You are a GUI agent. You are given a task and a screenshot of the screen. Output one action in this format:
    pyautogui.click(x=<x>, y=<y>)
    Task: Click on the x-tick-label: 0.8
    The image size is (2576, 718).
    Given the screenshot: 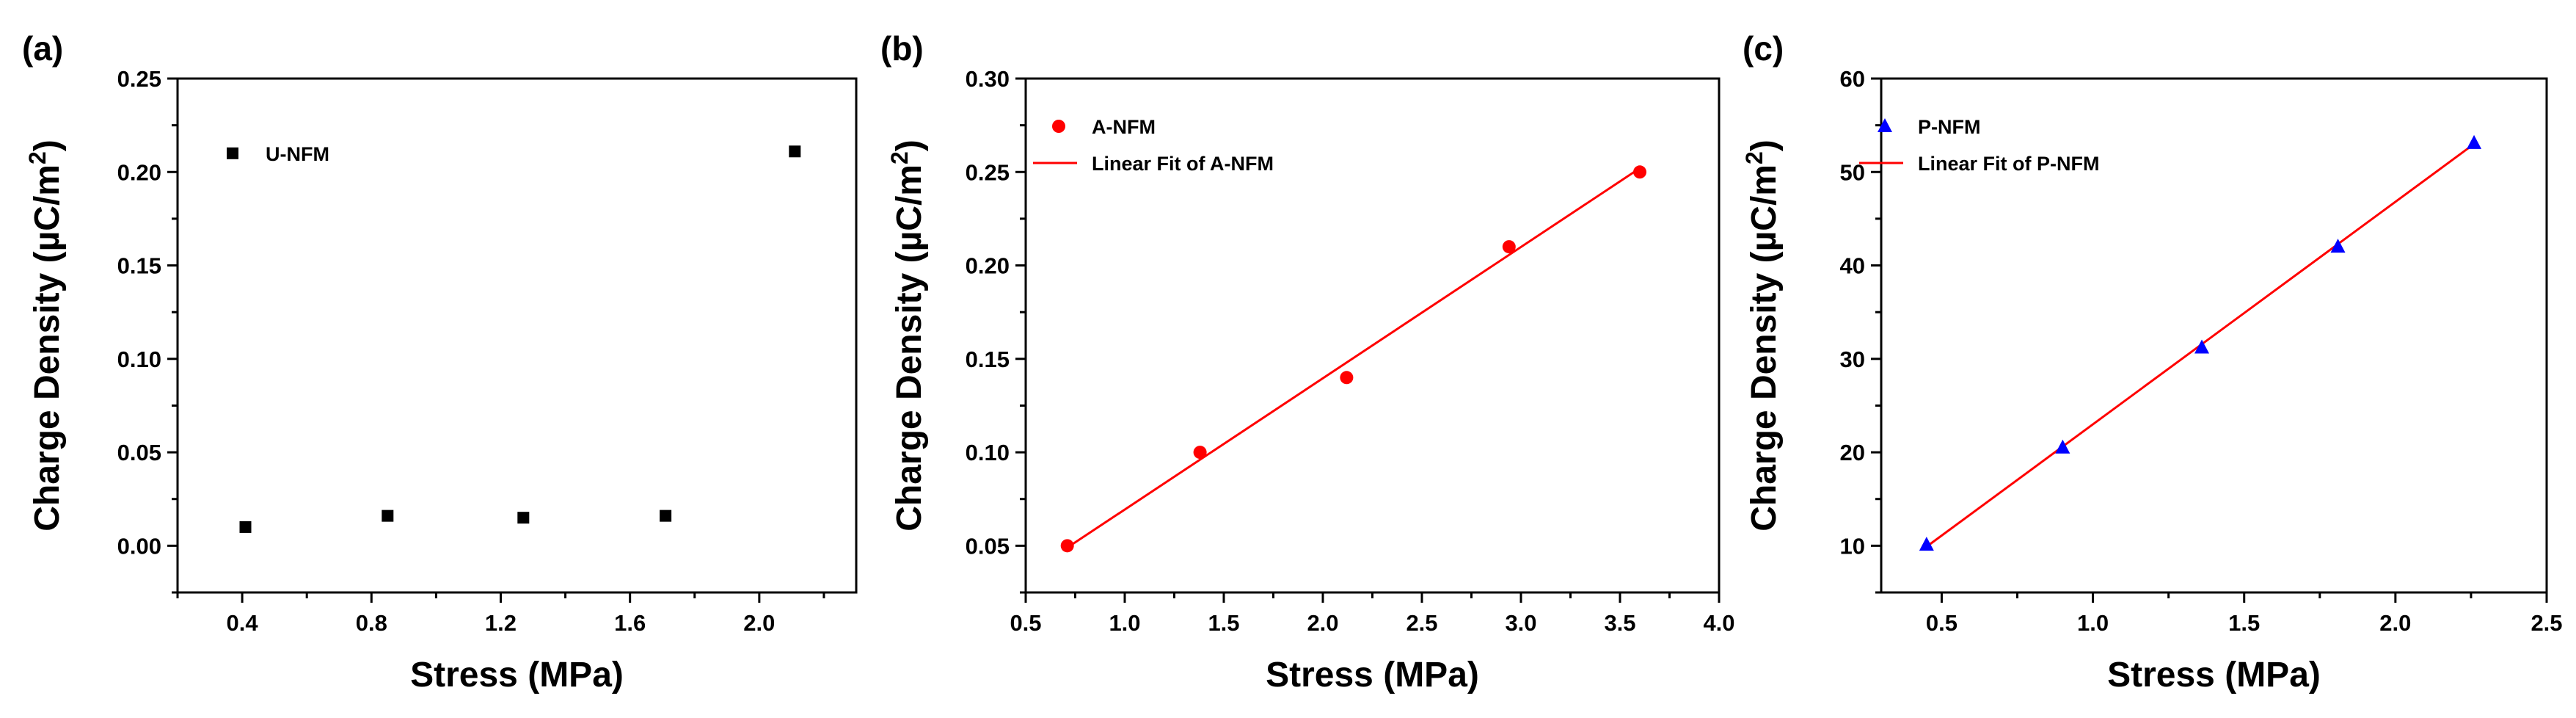 What is the action you would take?
    pyautogui.click(x=372, y=623)
    